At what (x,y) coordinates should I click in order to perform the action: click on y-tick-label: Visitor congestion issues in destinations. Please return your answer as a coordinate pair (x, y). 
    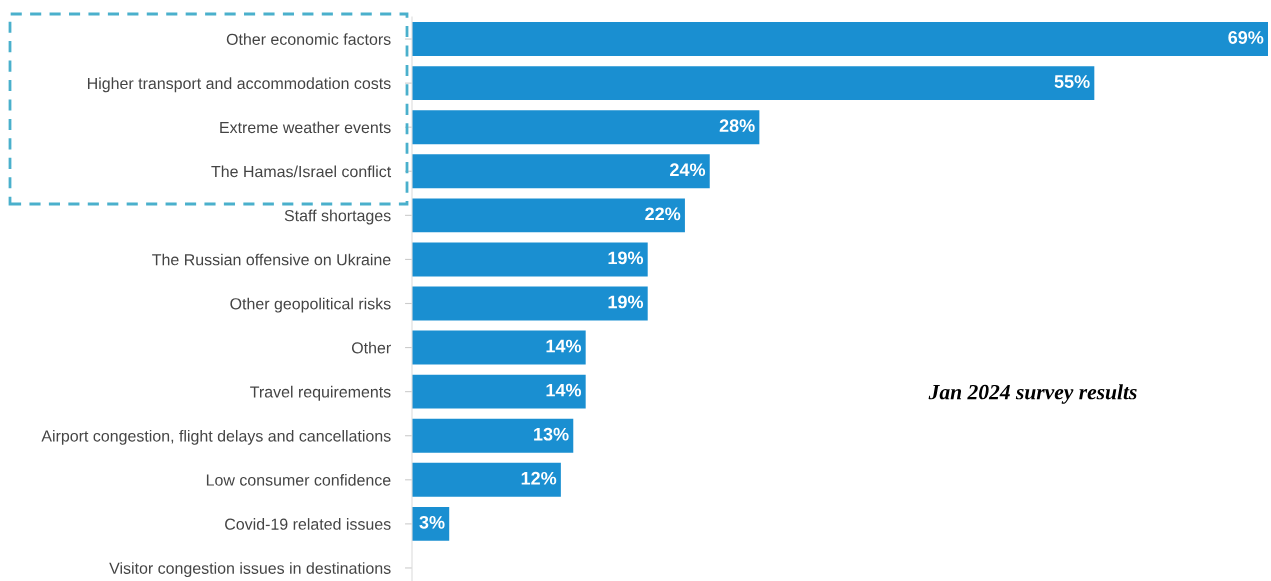
    Looking at the image, I should click on (250, 570).